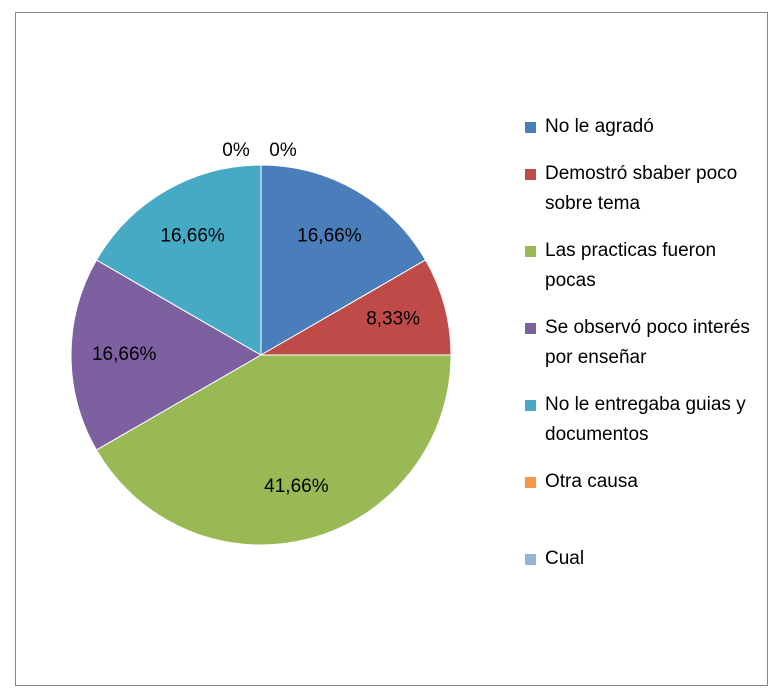 Image resolution: width=774 pixels, height=691 pixels. I want to click on legend-entry: No le agradó, so click(647, 127).